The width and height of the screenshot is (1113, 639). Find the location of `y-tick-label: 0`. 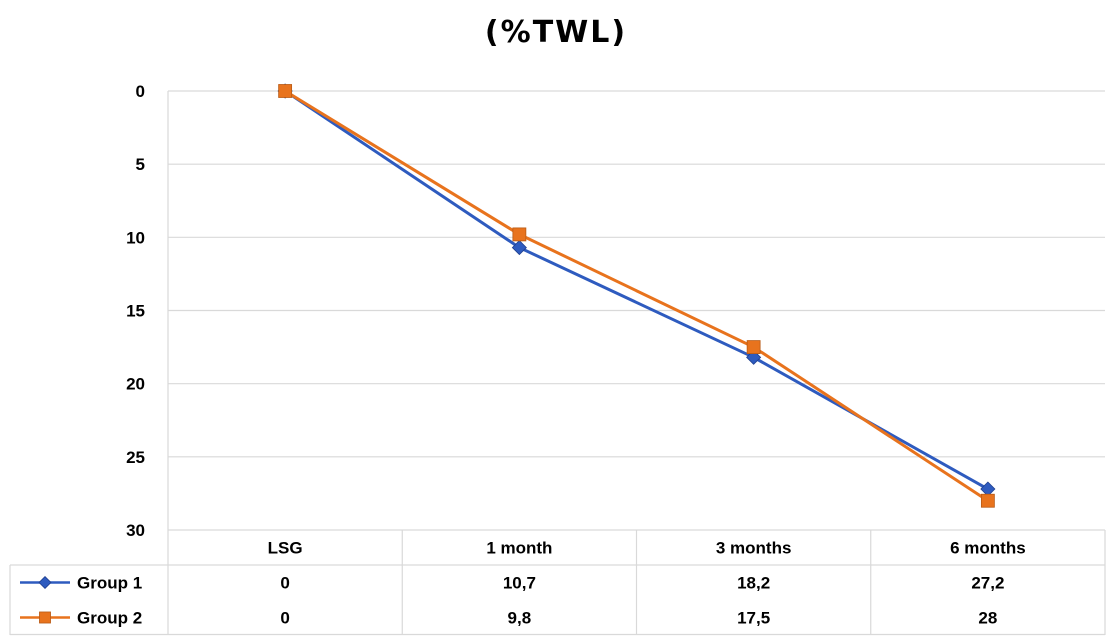

y-tick-label: 0 is located at coordinates (140, 91).